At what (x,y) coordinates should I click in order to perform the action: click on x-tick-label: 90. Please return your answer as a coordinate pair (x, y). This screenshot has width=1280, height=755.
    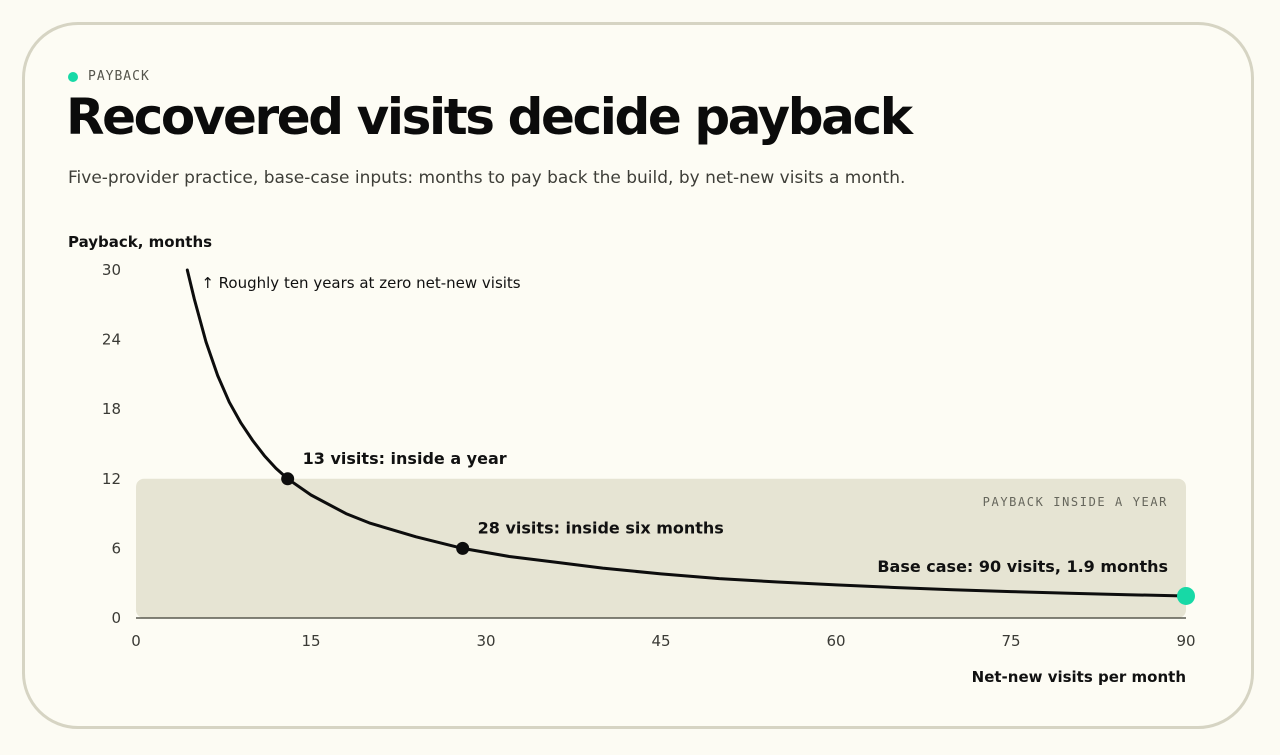
    Looking at the image, I should click on (1185, 641).